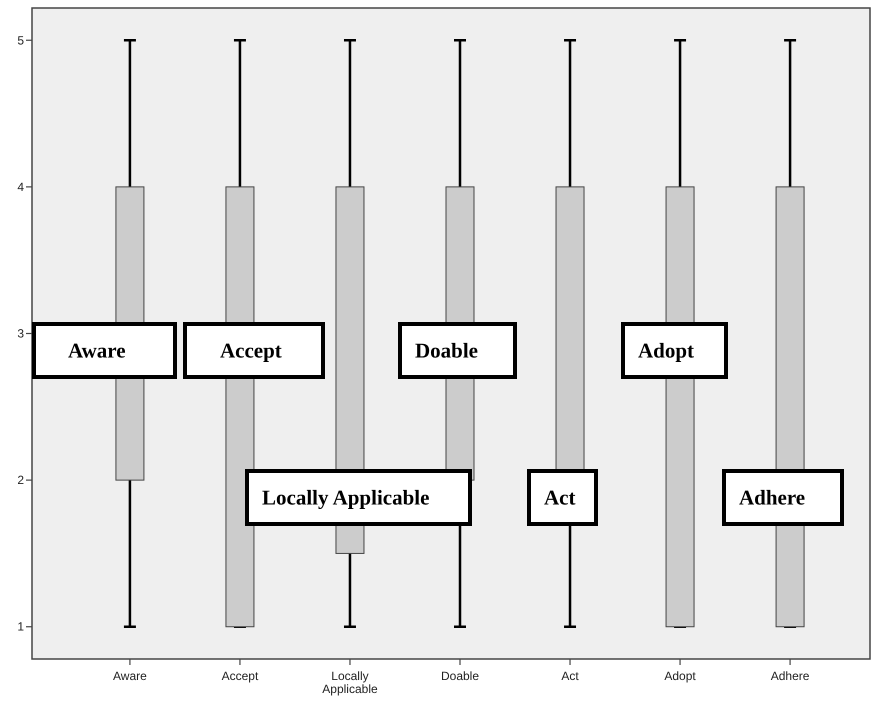 This screenshot has height=702, width=872. What do you see at coordinates (251, 350) in the screenshot?
I see `annotation: Accept` at bounding box center [251, 350].